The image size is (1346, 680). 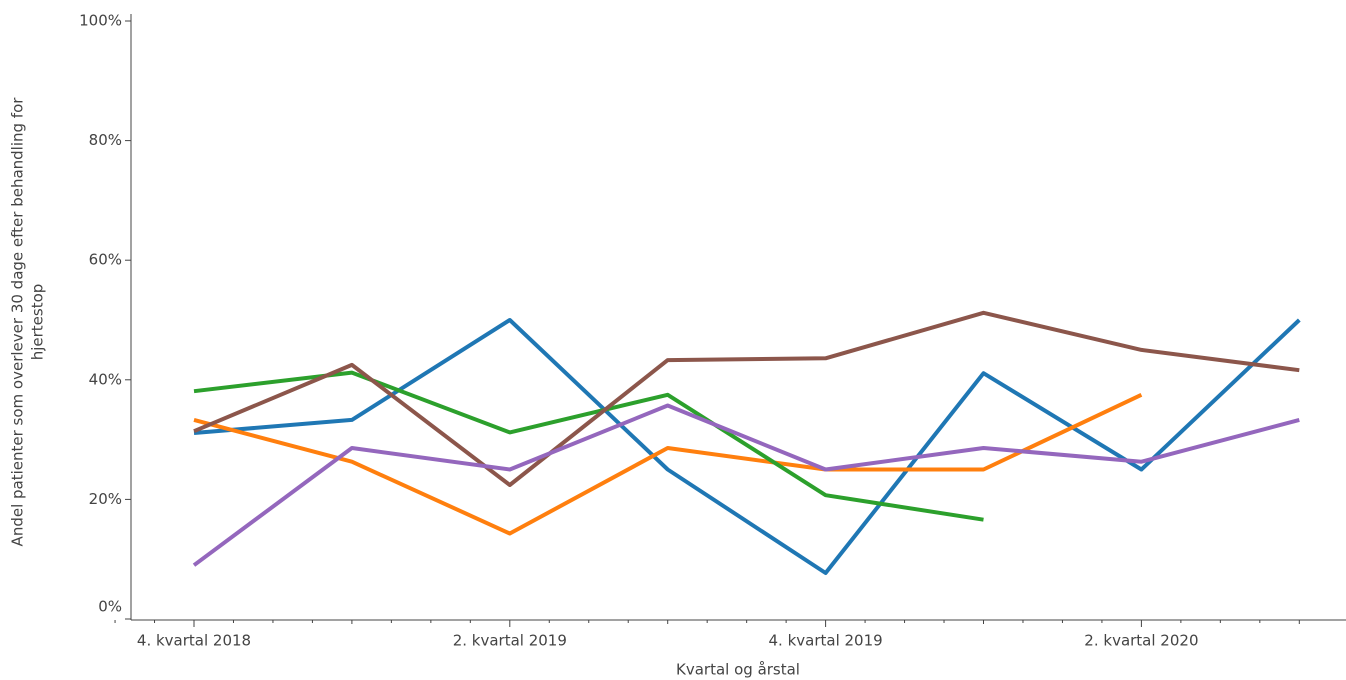 What do you see at coordinates (105, 379) in the screenshot?
I see `y-tick-label: 40%` at bounding box center [105, 379].